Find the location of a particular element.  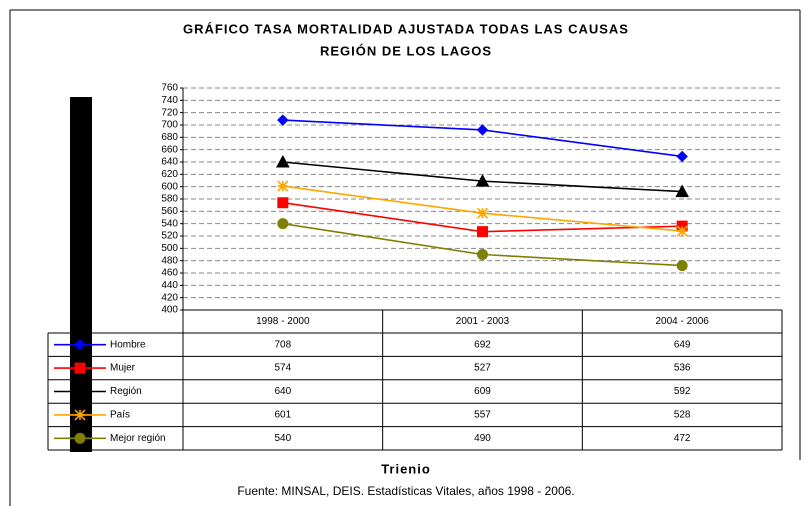

table-value: 592 is located at coordinates (682, 391).